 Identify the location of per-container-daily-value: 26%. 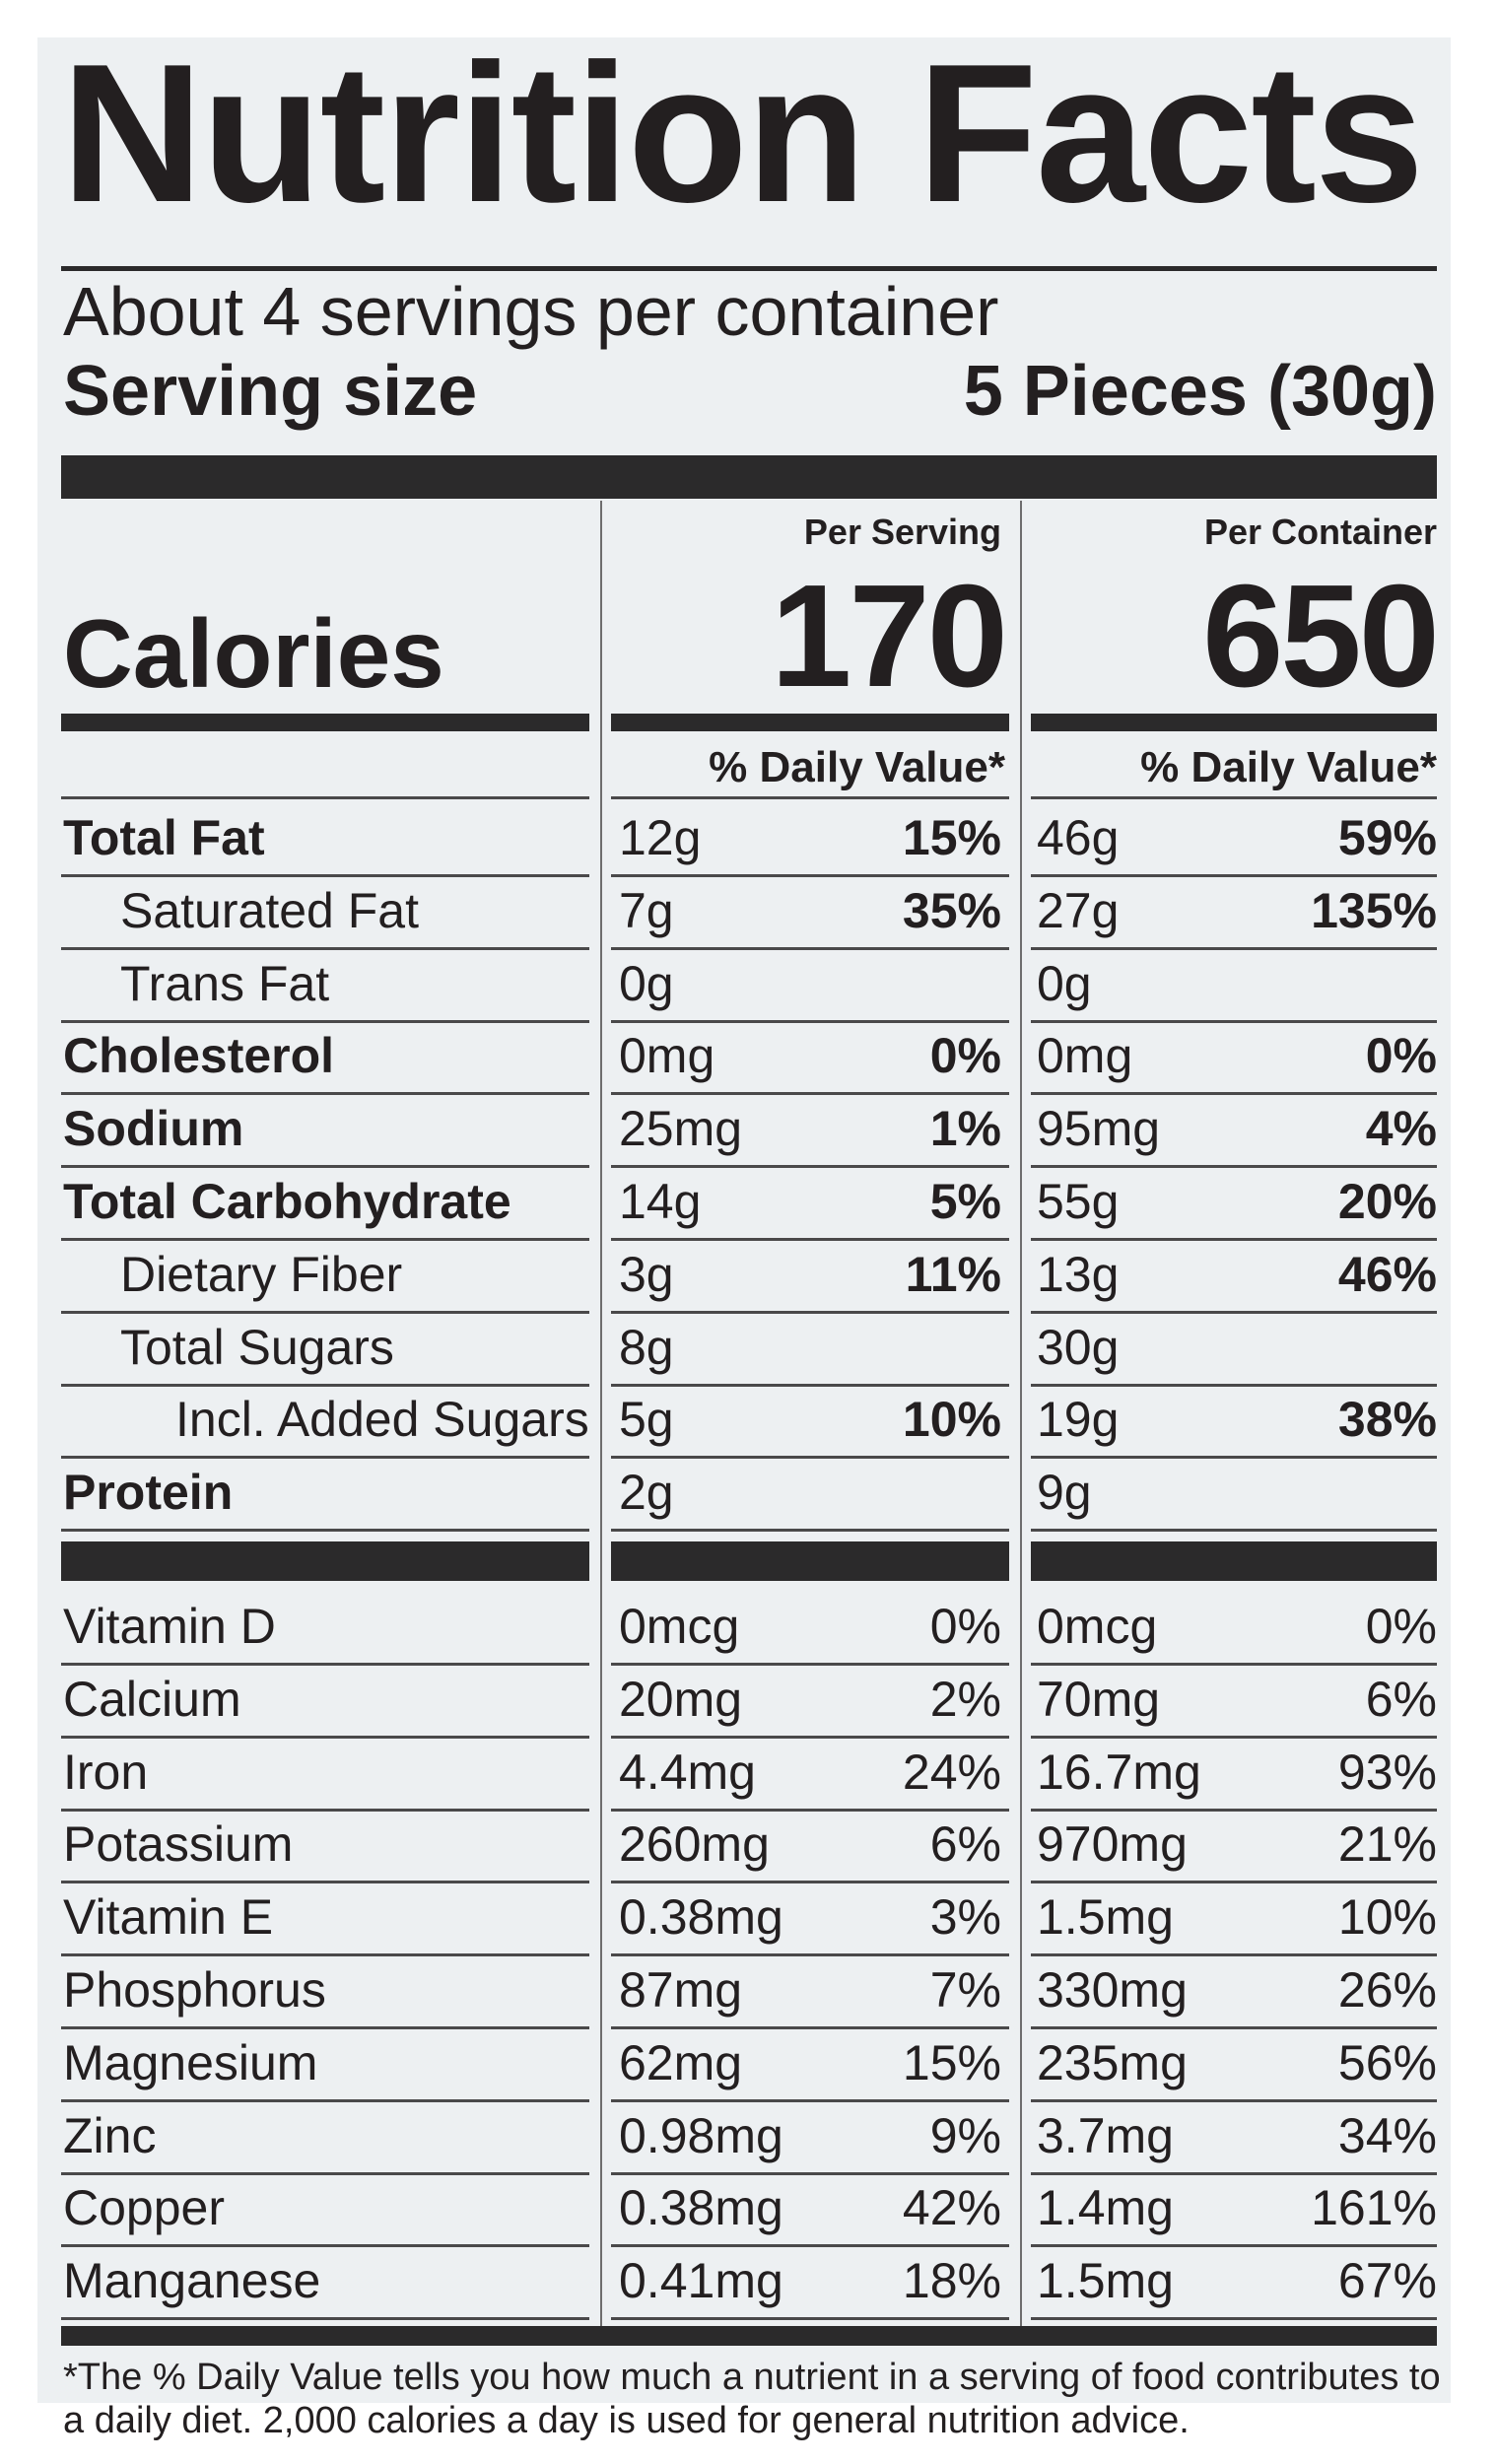
(1387, 1990).